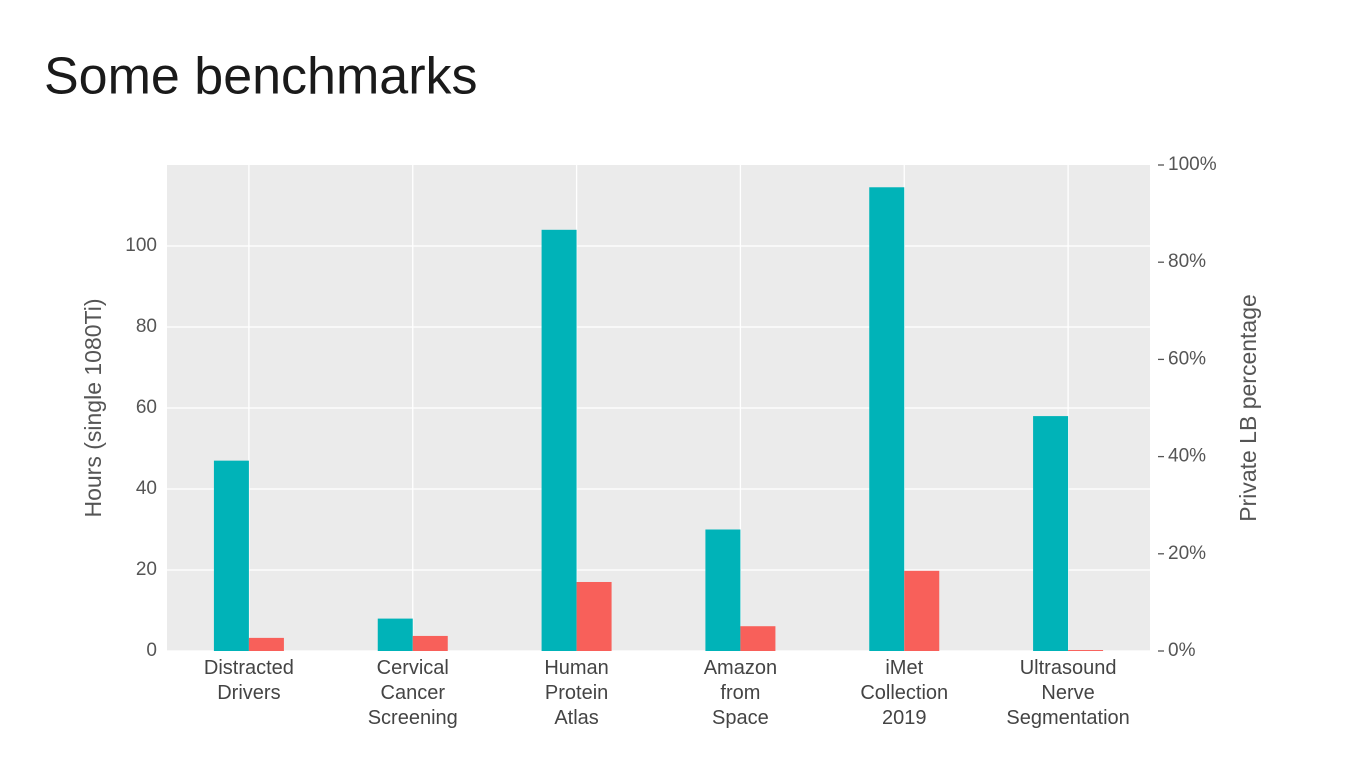 This screenshot has height=758, width=1345. I want to click on x-tick-label: iMet Collection 2019, so click(904, 693).